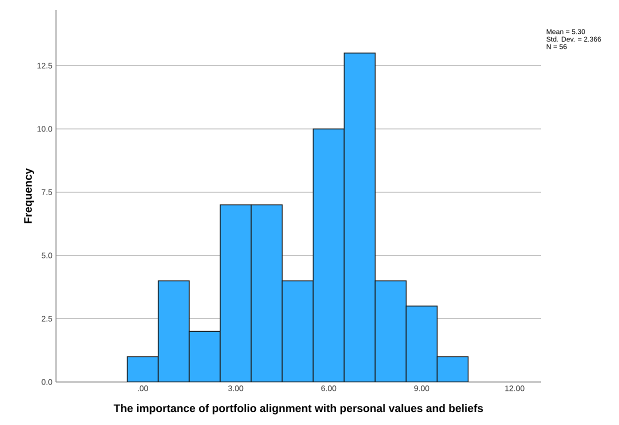 This screenshot has height=425, width=619. I want to click on x-tick-label: 9.00, so click(422, 389).